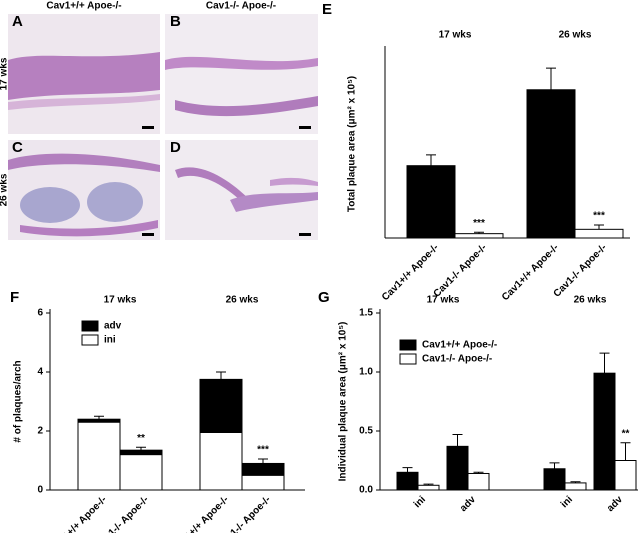  I want to click on panel-label: F, so click(14, 297).